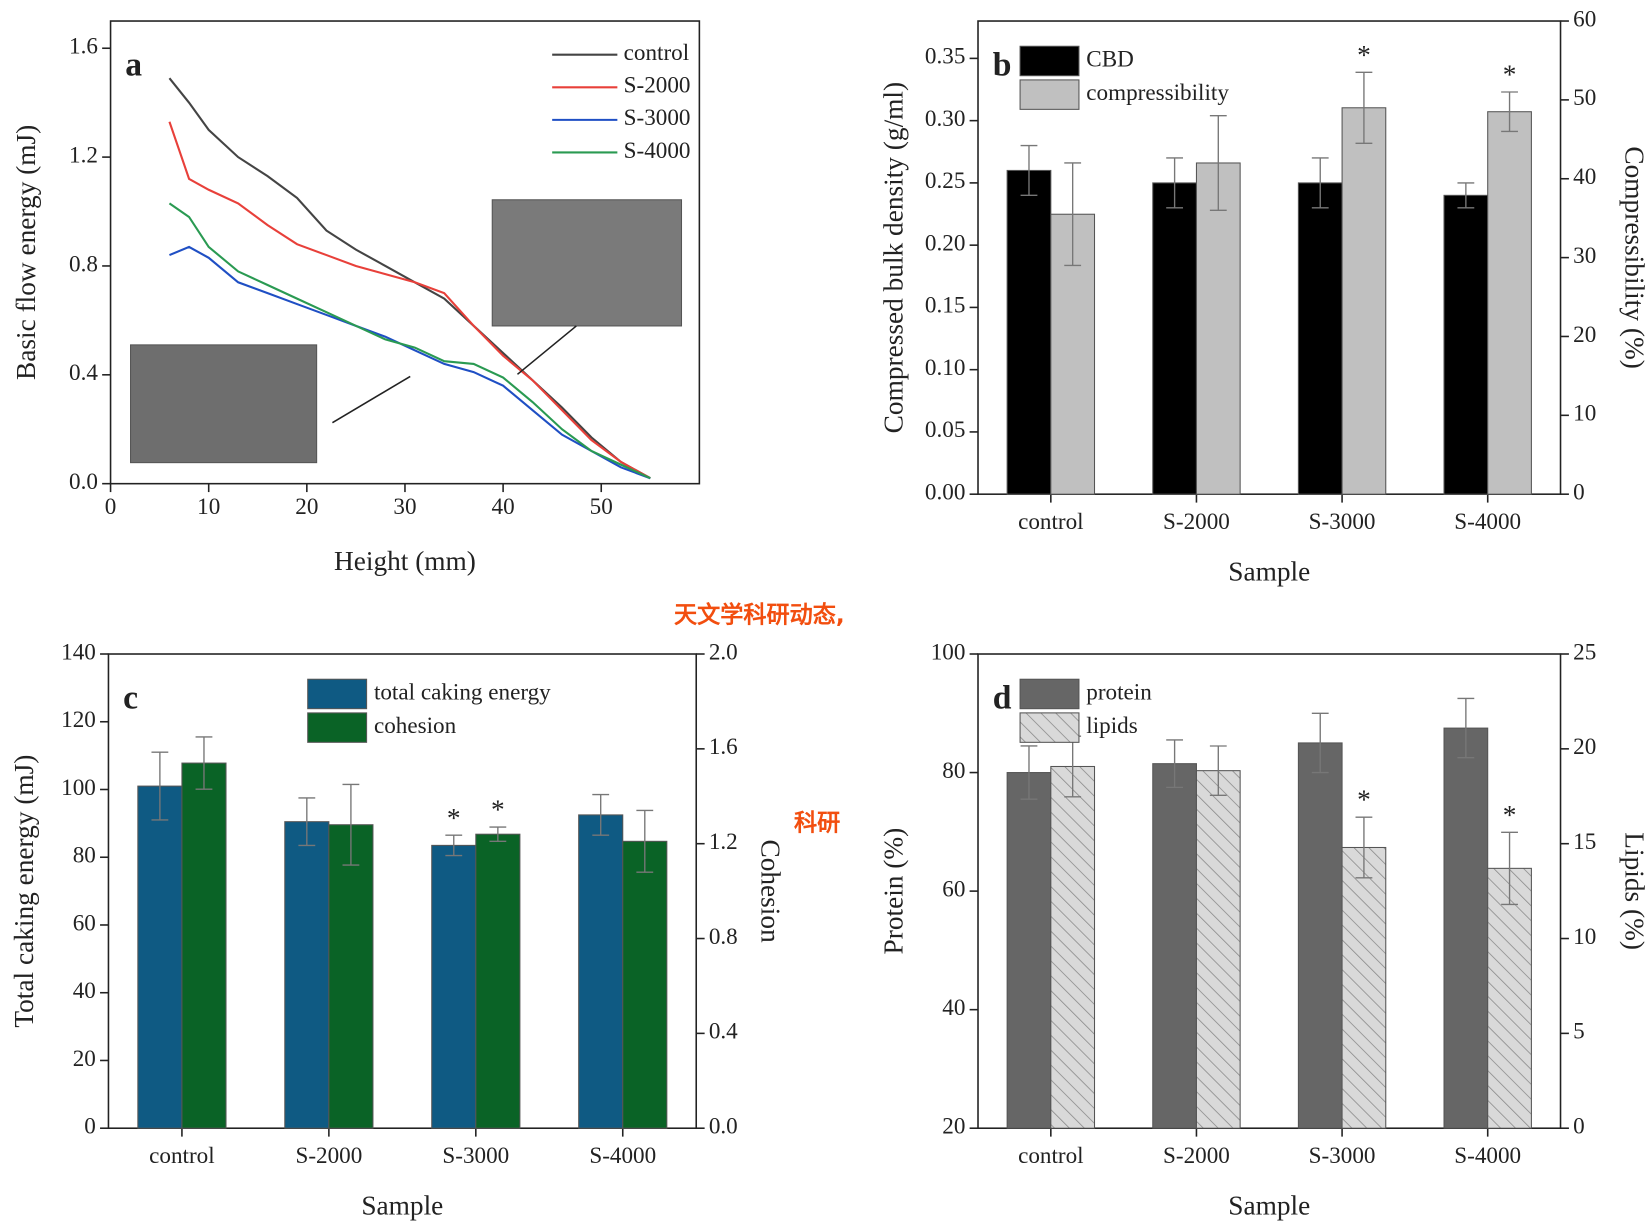 The width and height of the screenshot is (1649, 1226). I want to click on y2-tick-label: 0.8, so click(723, 937).